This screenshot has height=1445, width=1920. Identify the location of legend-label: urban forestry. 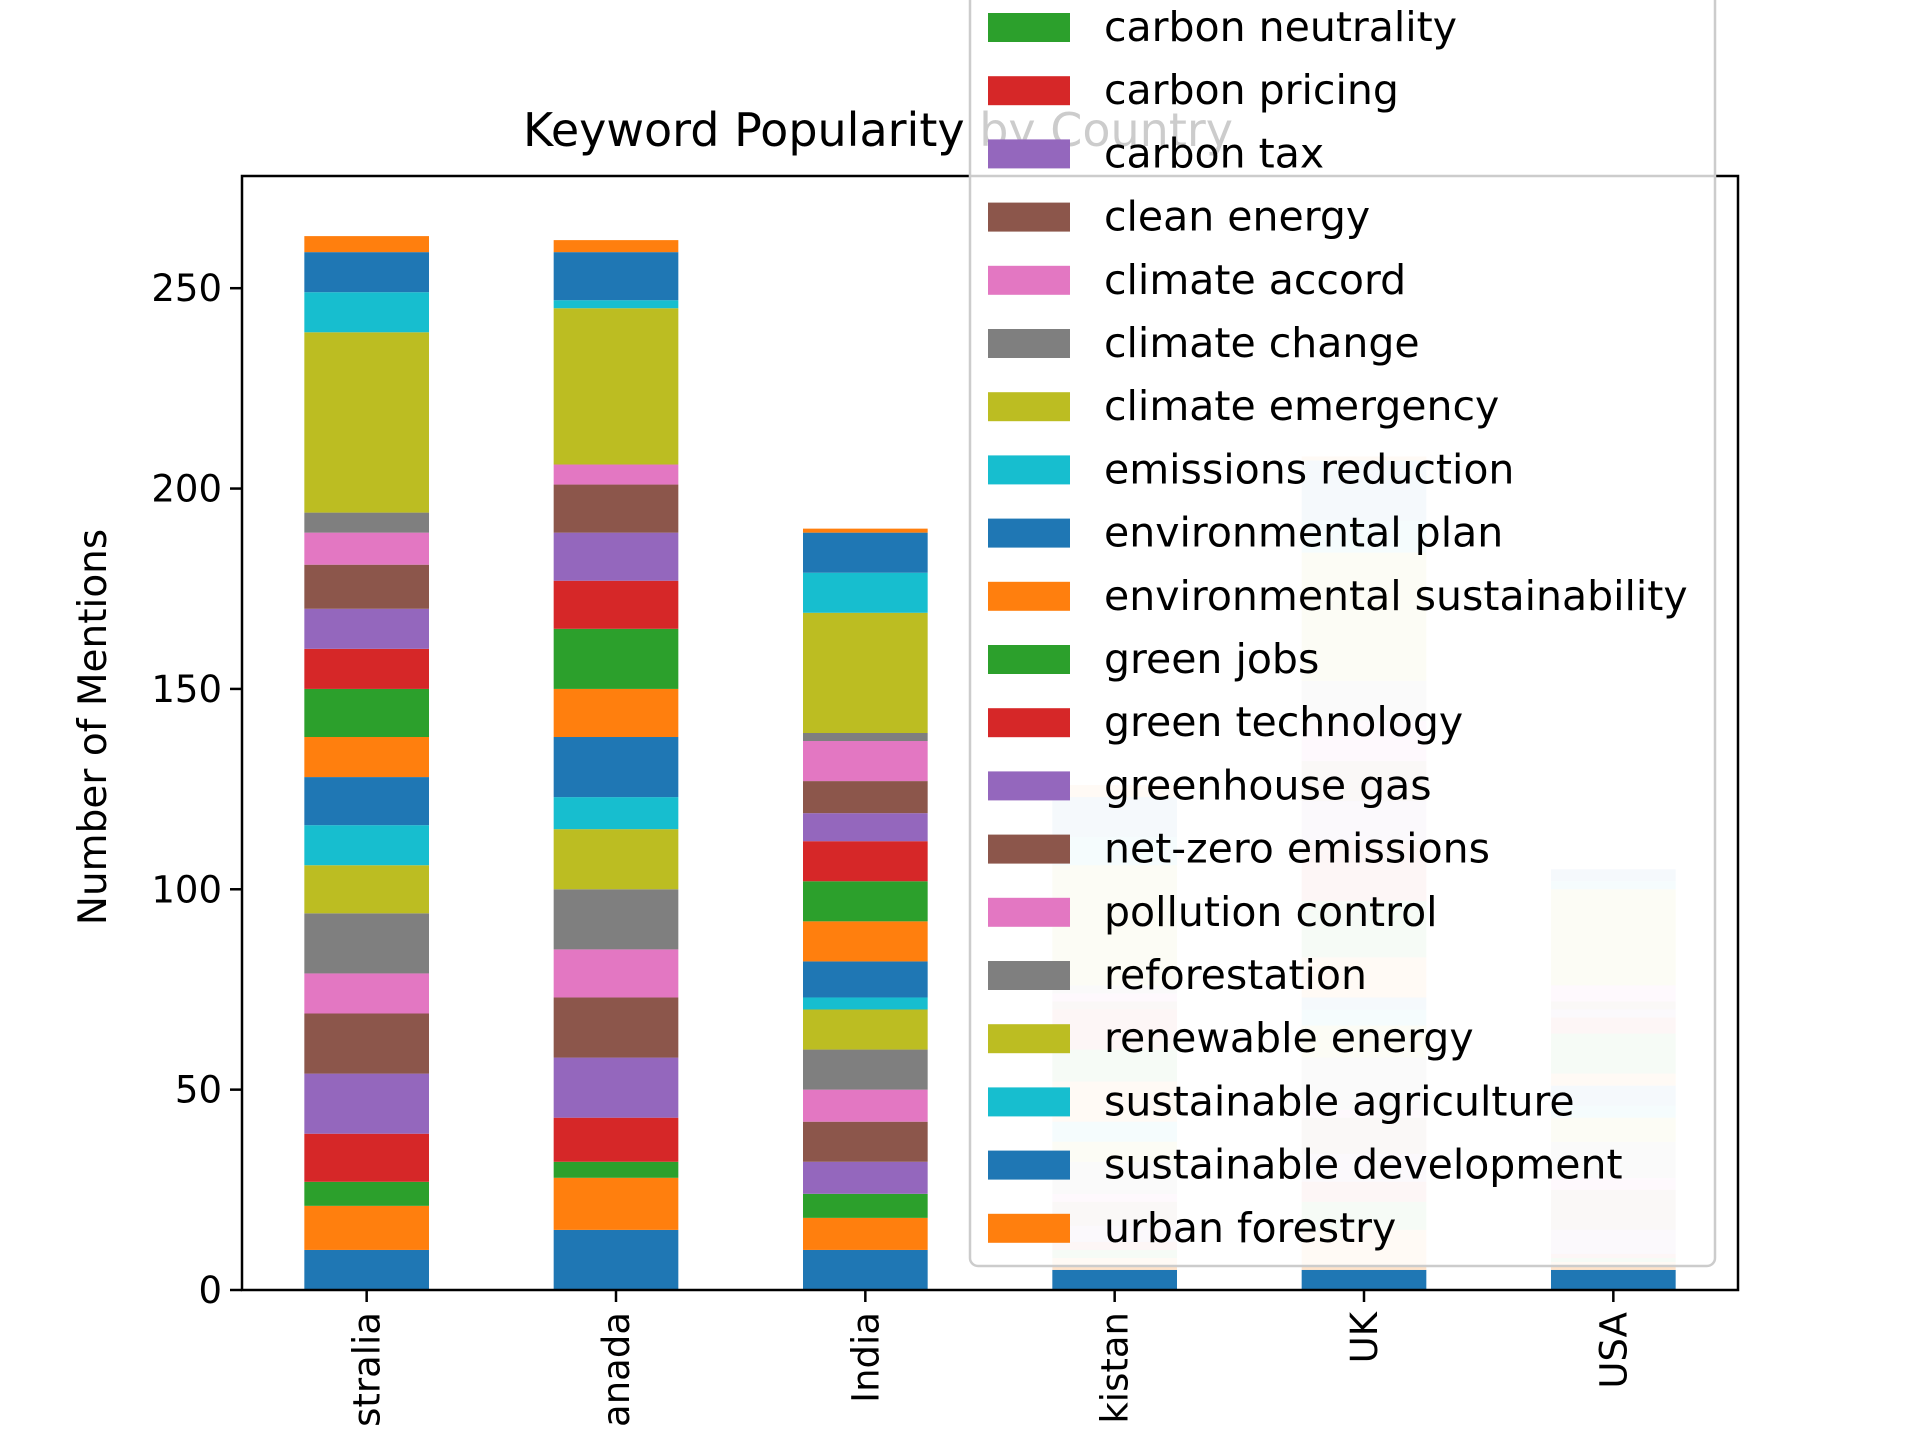
(1250, 1228).